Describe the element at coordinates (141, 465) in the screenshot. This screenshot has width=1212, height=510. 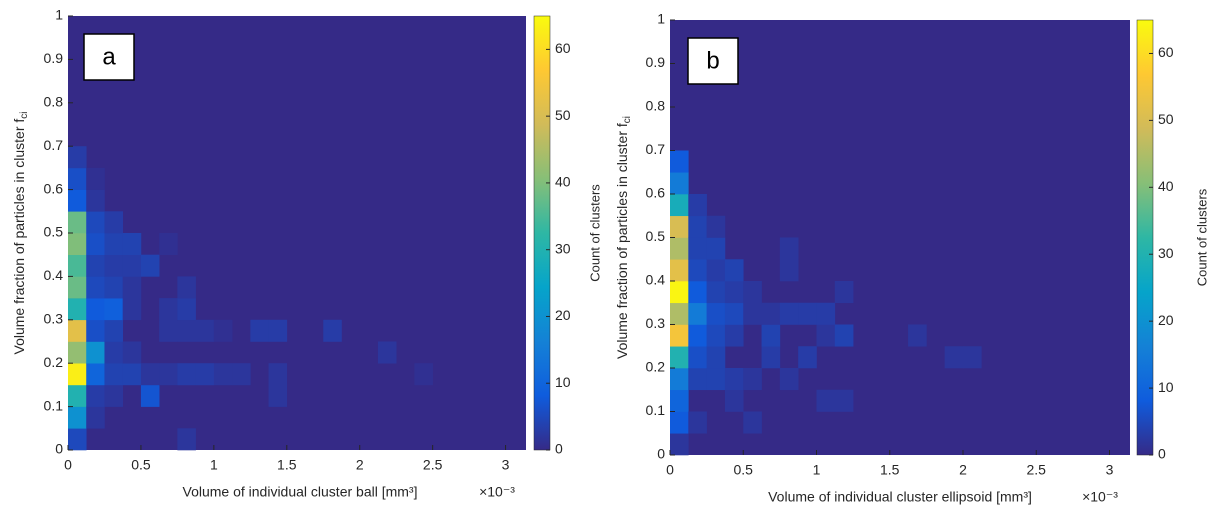
I see `x-tick-label: 0.5` at that location.